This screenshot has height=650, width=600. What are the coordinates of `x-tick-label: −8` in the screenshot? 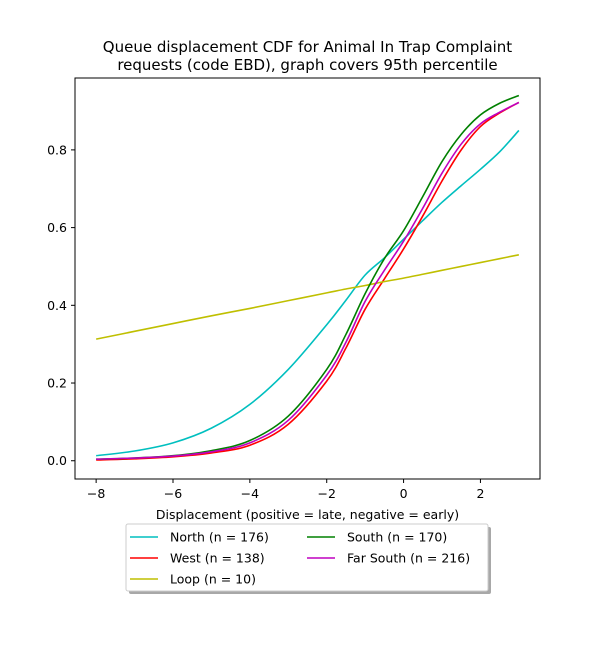 It's located at (96, 493).